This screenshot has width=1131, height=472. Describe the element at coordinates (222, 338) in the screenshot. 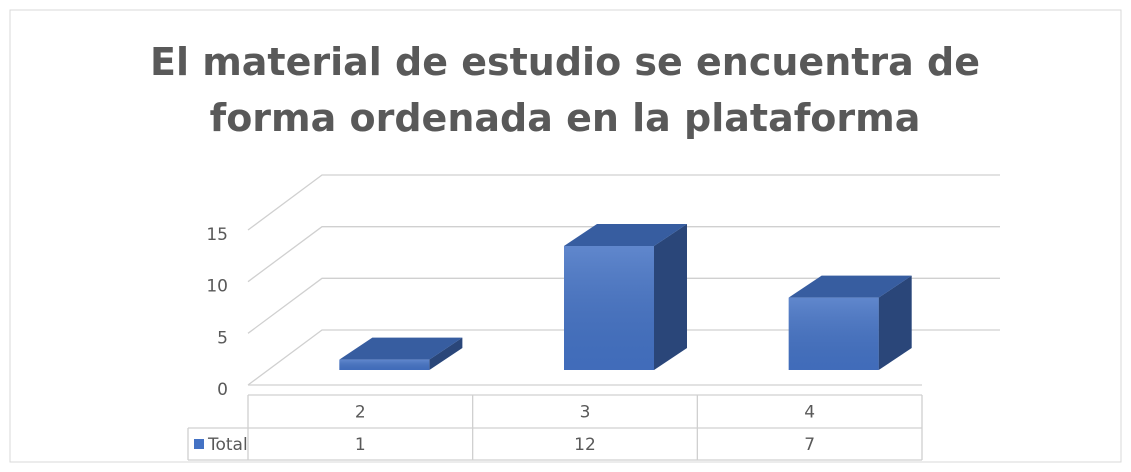

I see `y-tick-label: 5` at that location.